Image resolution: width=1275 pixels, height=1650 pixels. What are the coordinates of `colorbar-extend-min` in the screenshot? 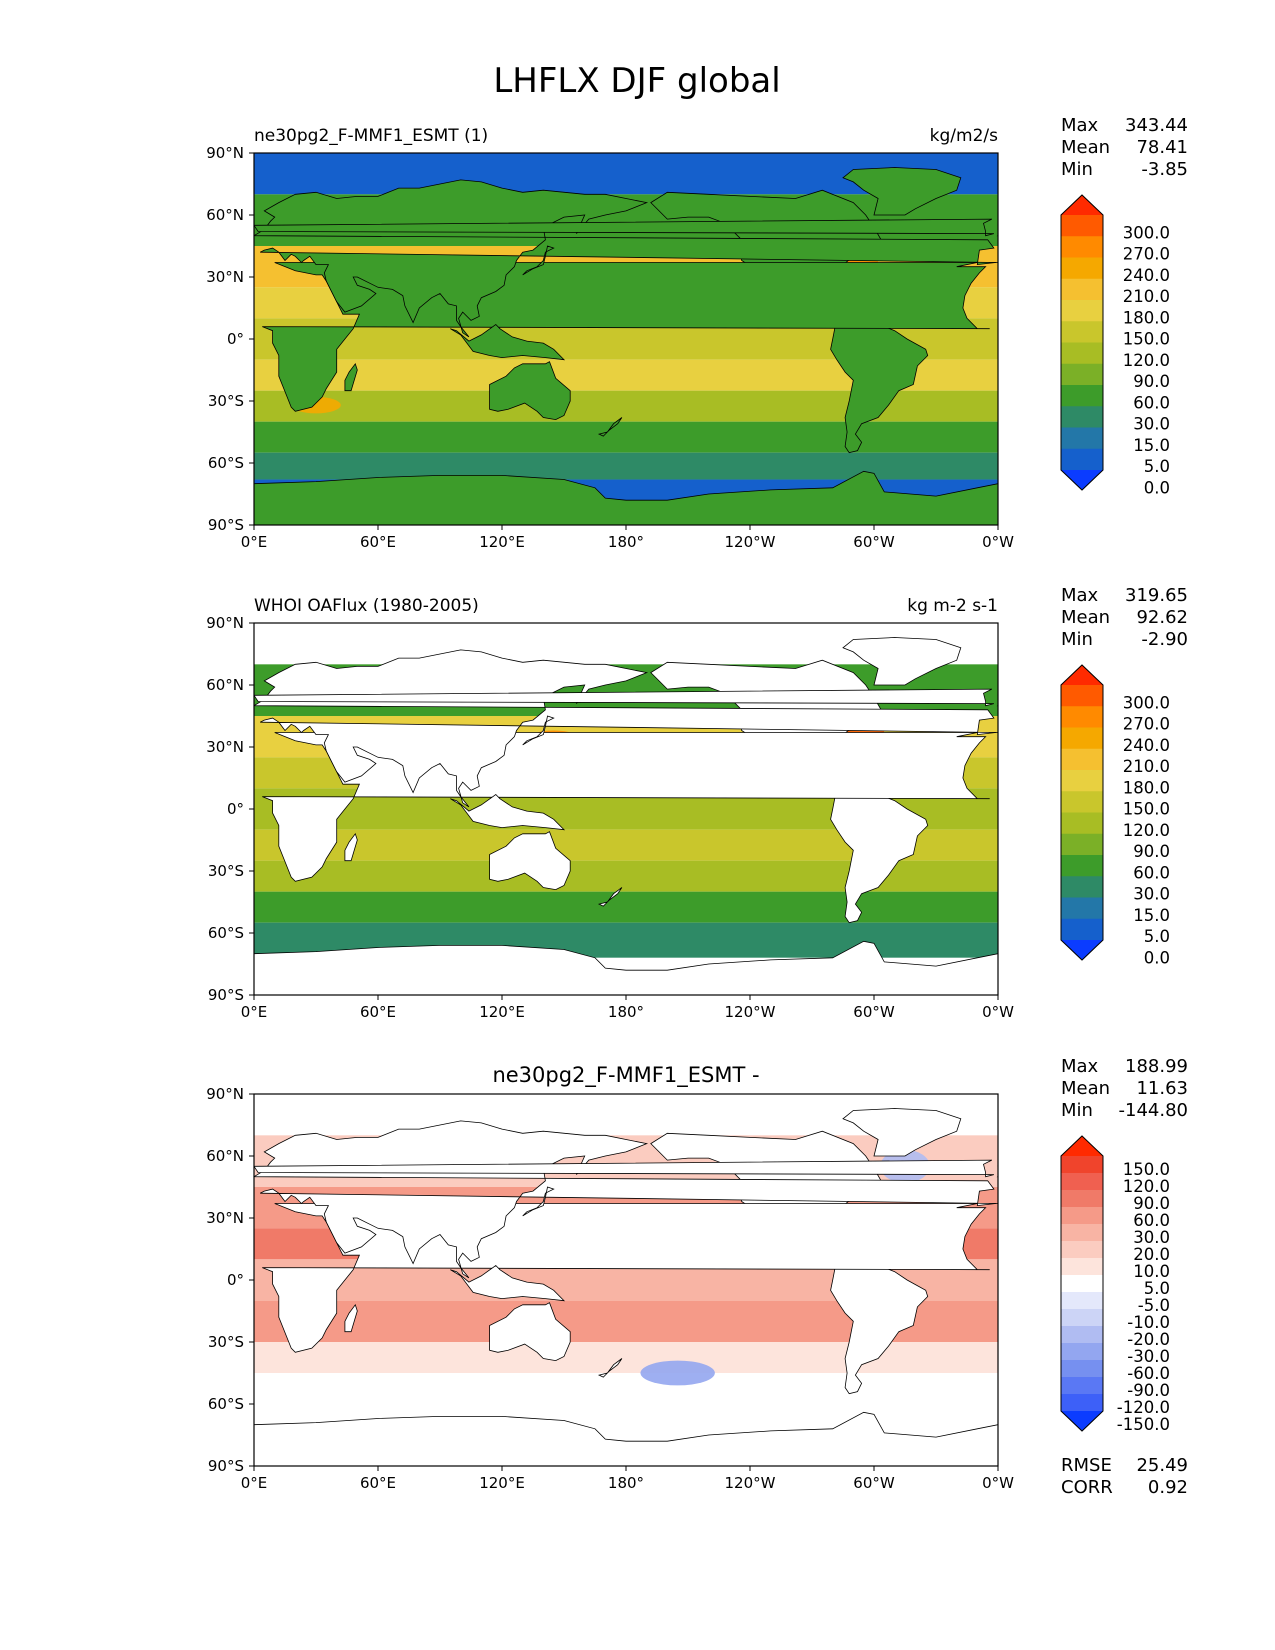 It's located at (1082, 1421).